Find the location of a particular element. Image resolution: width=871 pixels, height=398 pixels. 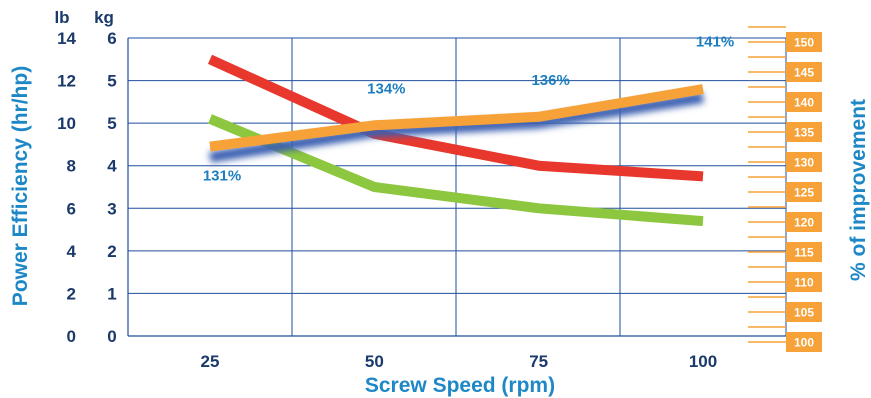

y-axis-title: Power Efficiency (hr/hp) is located at coordinates (20, 186).